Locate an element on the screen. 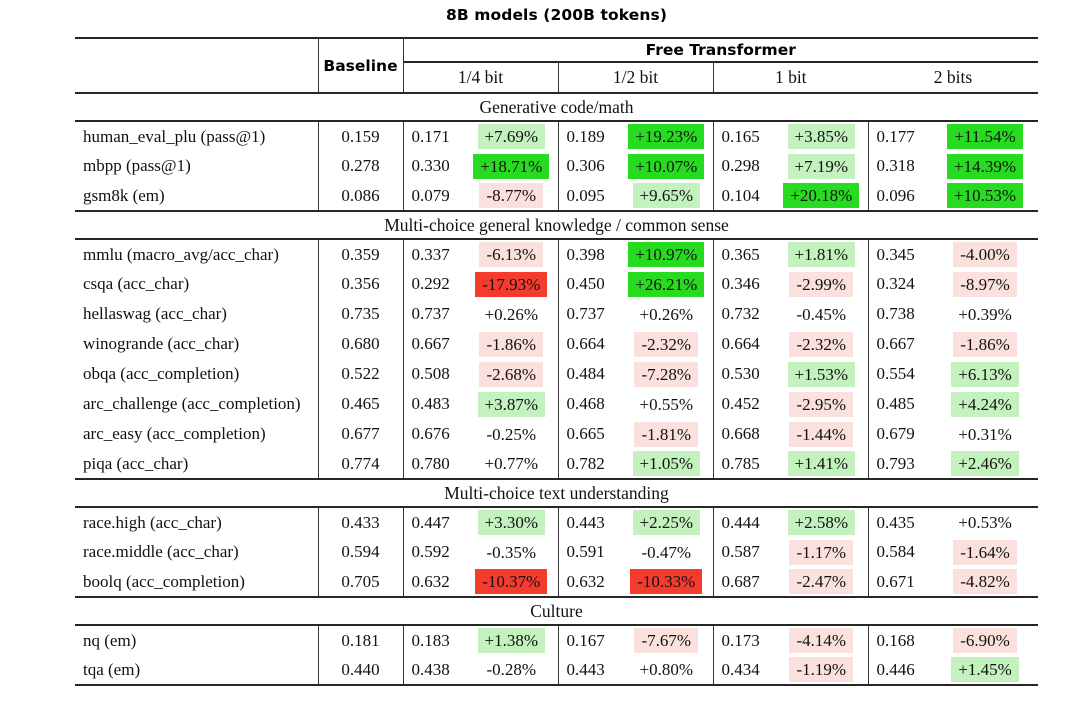 Image resolution: width=1080 pixels, height=702 pixels. delta-cell: +1.53% is located at coordinates (822, 374).